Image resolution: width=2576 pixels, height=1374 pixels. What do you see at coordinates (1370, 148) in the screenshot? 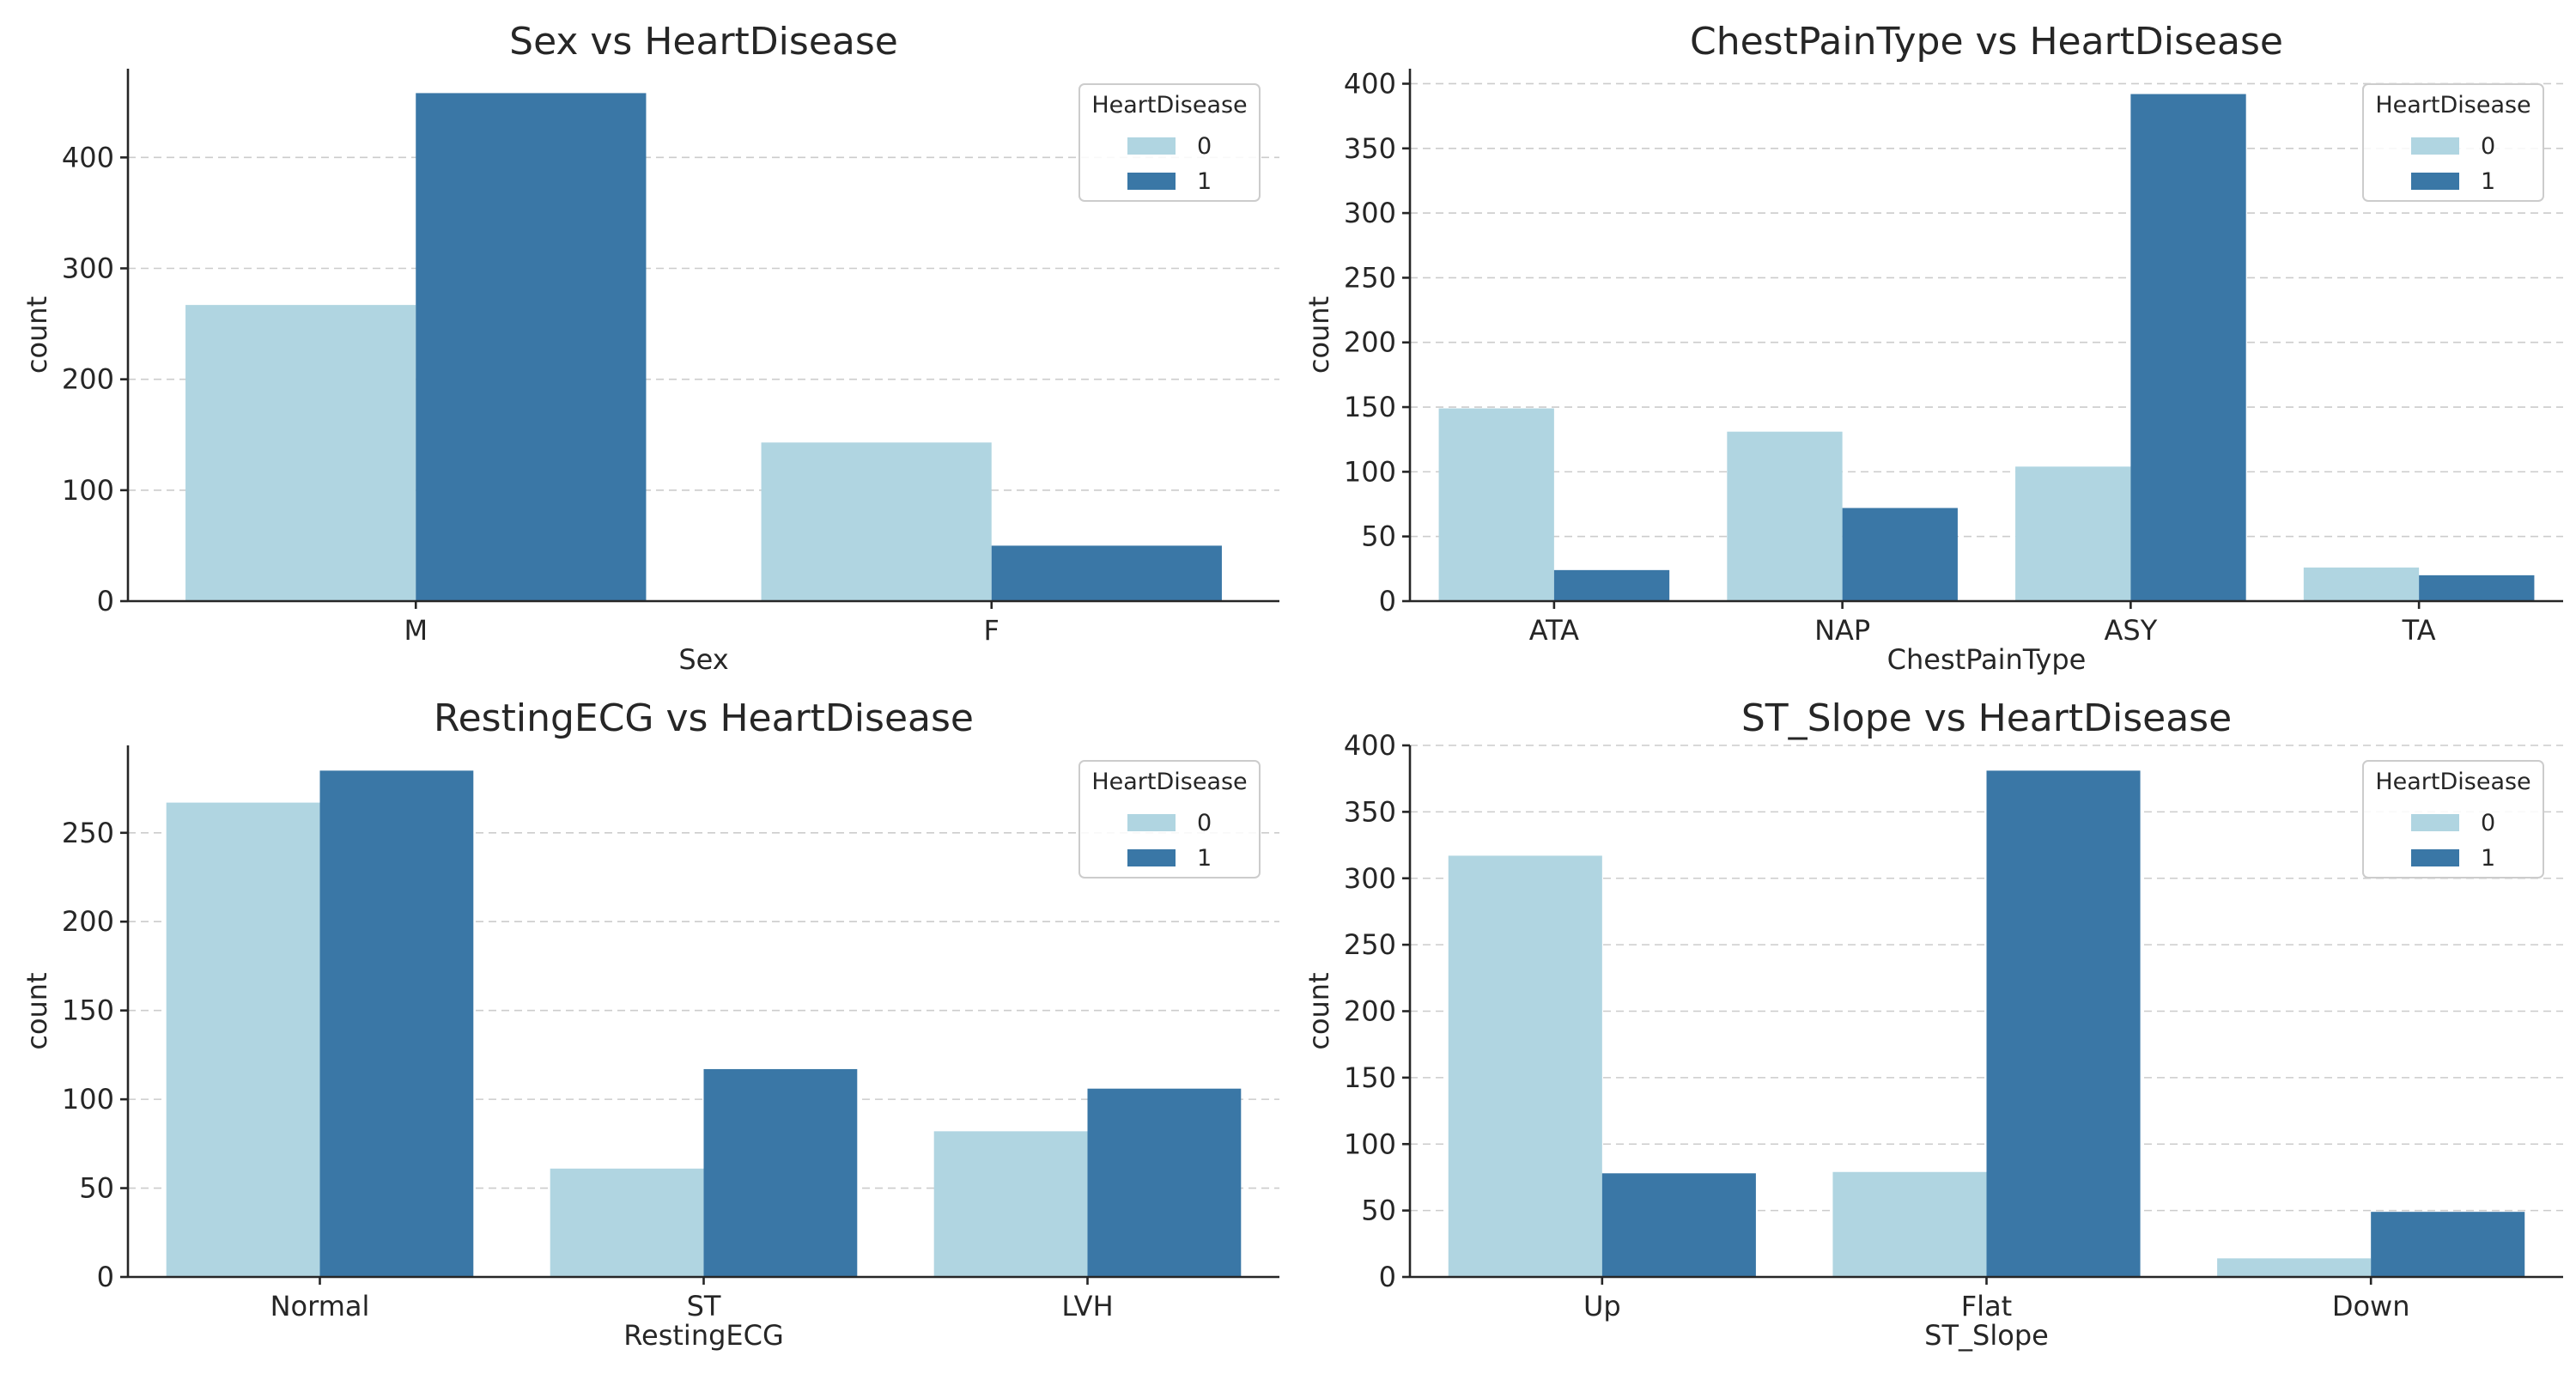
I see `y-tick-label: 350` at bounding box center [1370, 148].